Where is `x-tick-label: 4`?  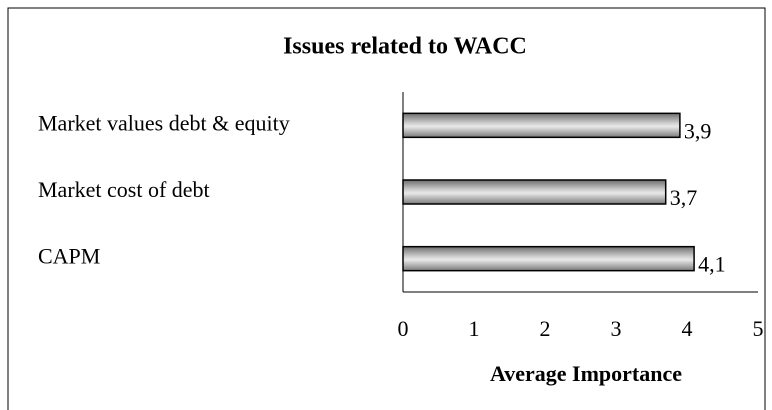
x-tick-label: 4 is located at coordinates (687, 328).